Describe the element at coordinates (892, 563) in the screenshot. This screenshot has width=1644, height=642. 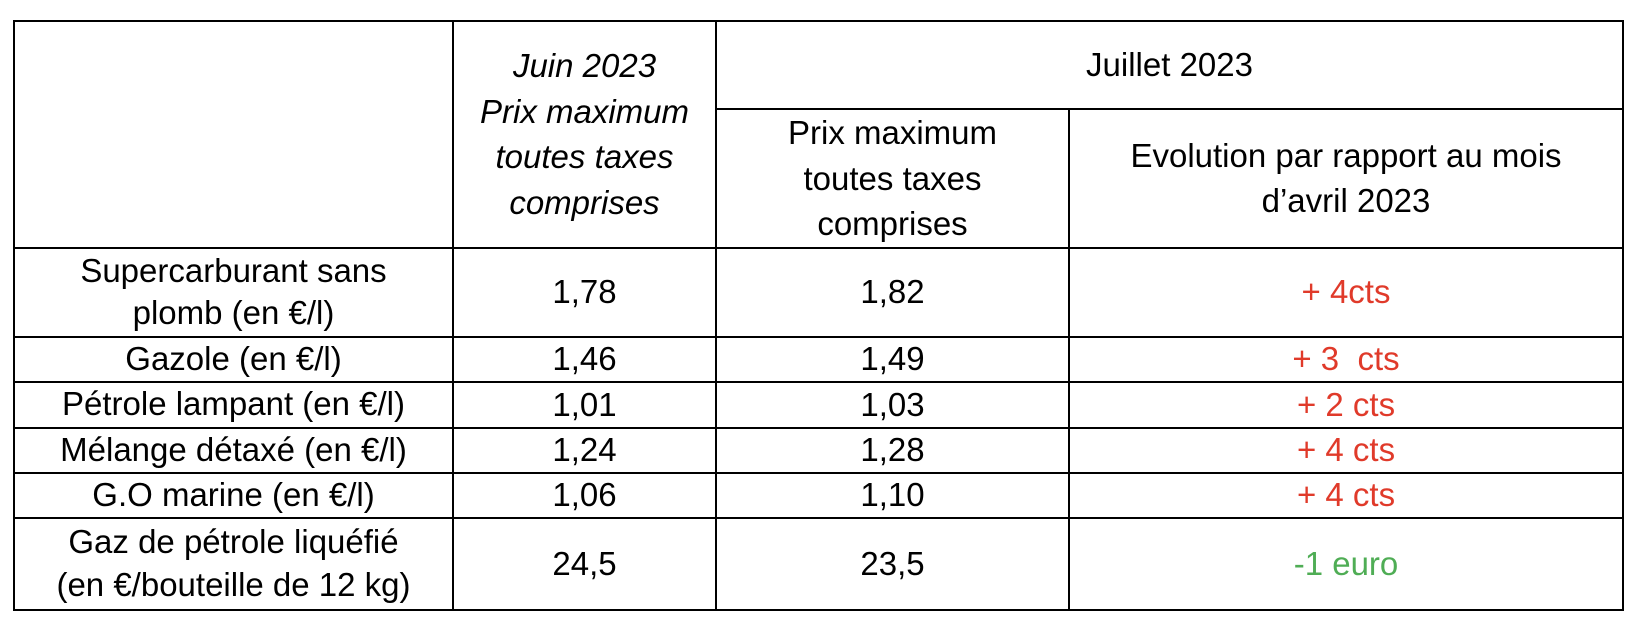
I see `juillet-price-cell: 23,5` at that location.